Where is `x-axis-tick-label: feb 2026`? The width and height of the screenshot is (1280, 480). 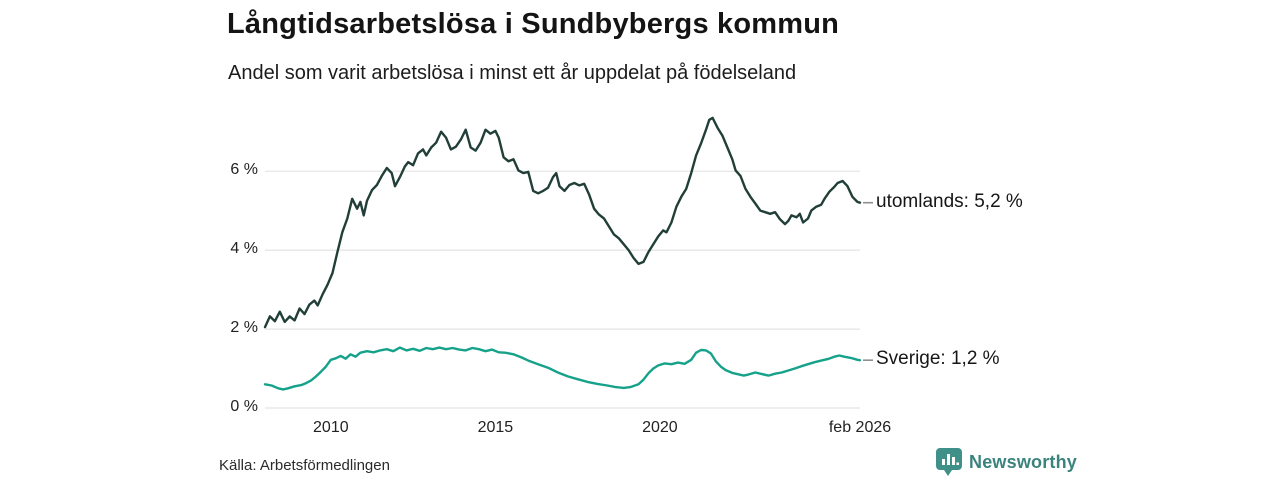 x-axis-tick-label: feb 2026 is located at coordinates (860, 427).